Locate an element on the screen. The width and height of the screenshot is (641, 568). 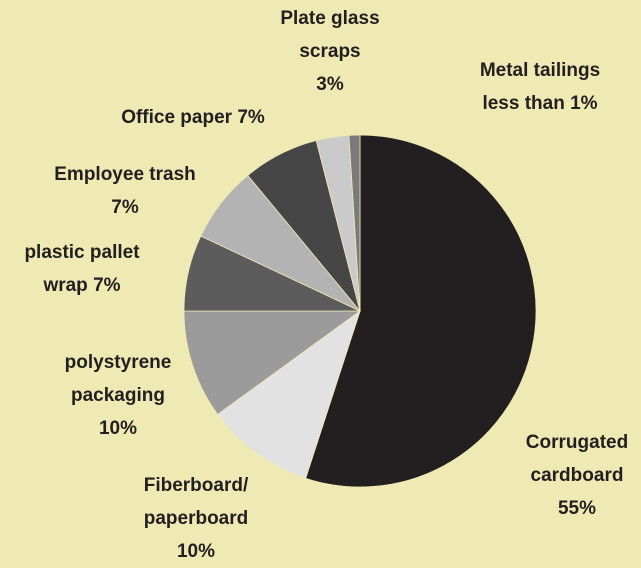
slice-label: Fiberboard/ paperboard 10% is located at coordinates (196, 518).